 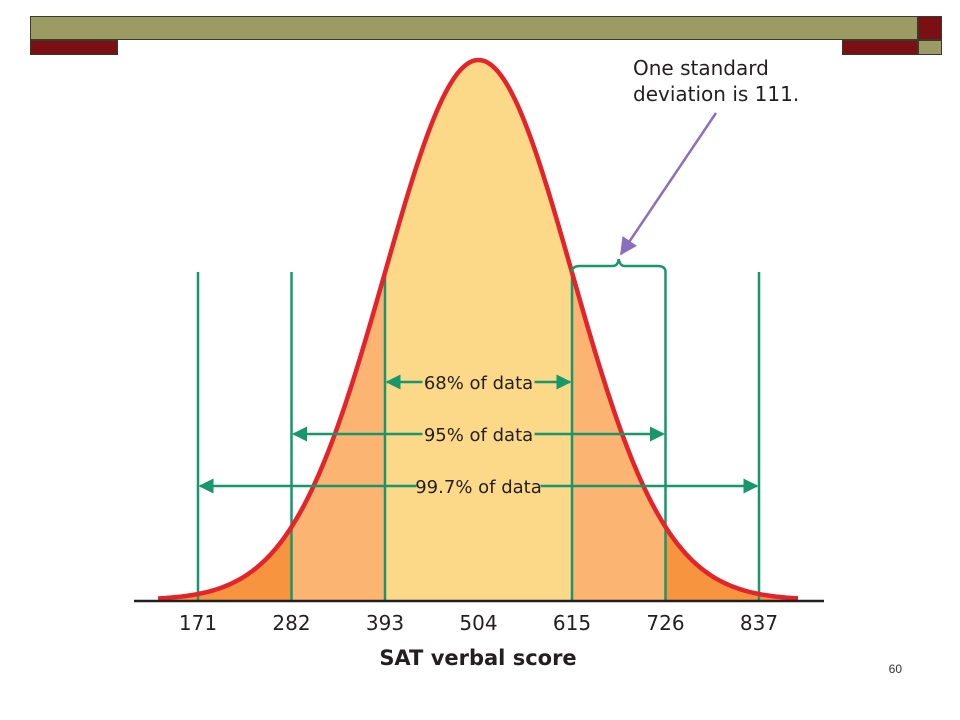 I want to click on range-label-2: 95% of data, so click(x=478, y=435).